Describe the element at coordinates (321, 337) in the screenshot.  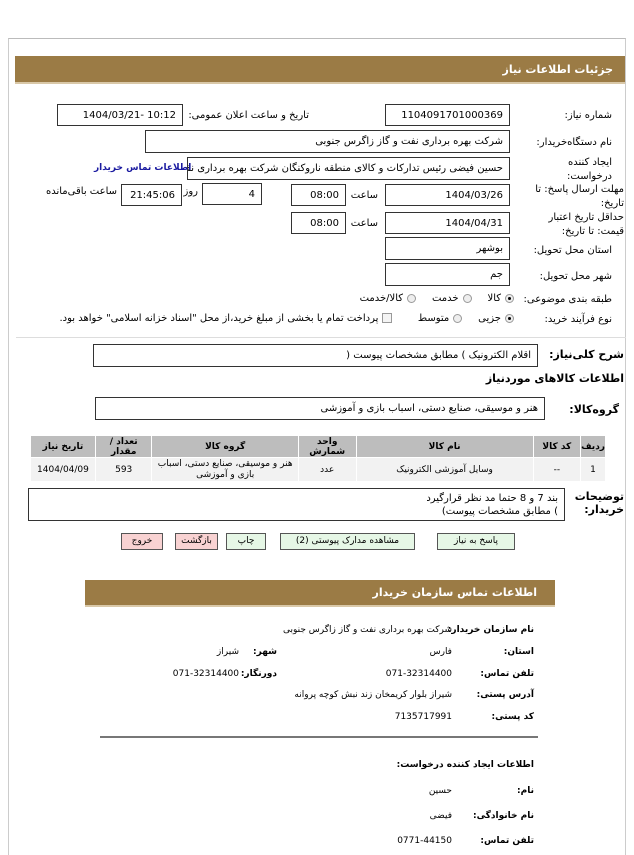
I see `divider` at that location.